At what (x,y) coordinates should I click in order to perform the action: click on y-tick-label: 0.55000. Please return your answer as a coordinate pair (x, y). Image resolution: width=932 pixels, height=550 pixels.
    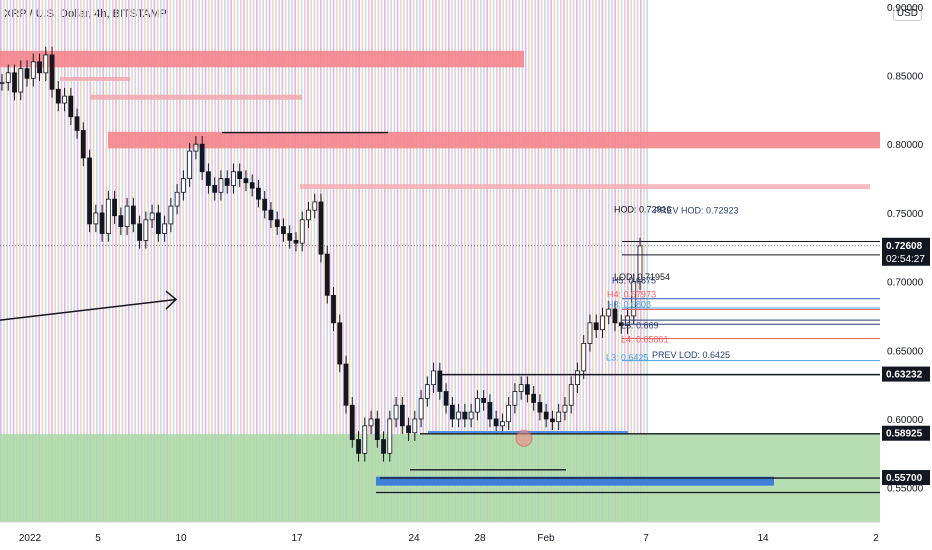
    Looking at the image, I should click on (905, 489).